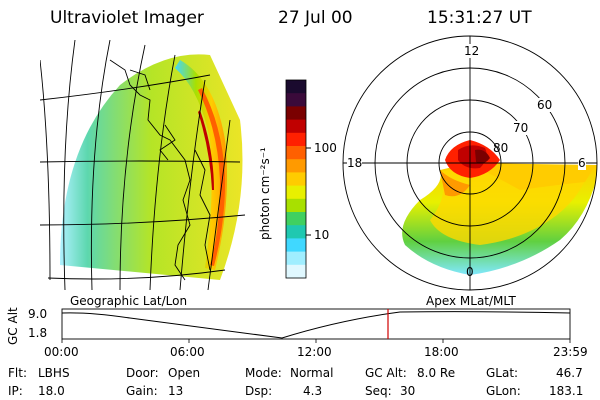  Describe the element at coordinates (313, 391) in the screenshot. I see `dsp-value: 4.3` at that location.